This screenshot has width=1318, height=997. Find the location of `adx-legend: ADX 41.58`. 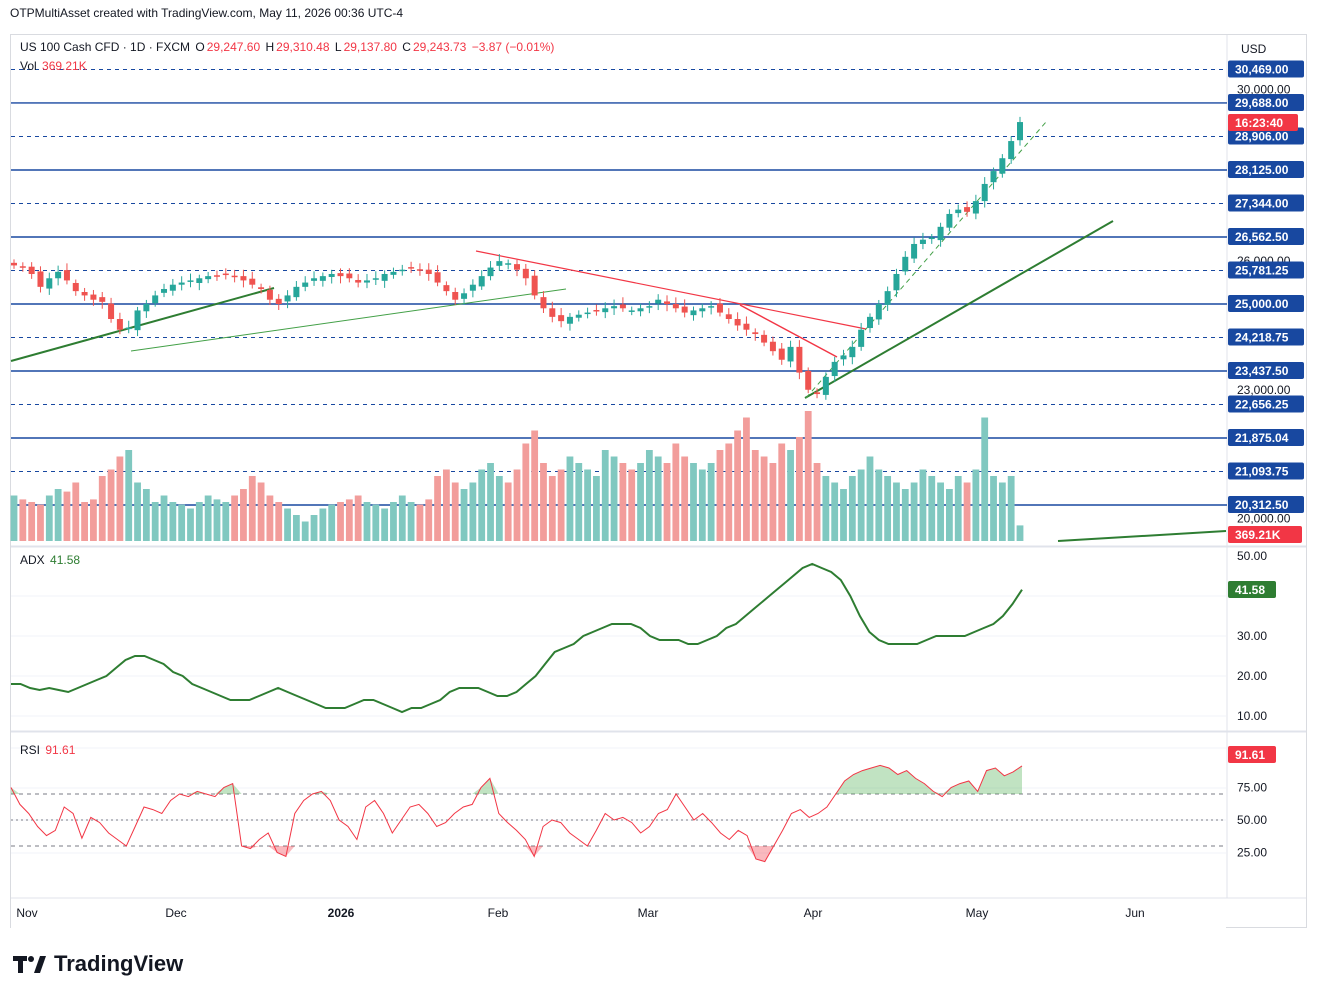

adx-legend: ADX 41.58 is located at coordinates (51, 560).